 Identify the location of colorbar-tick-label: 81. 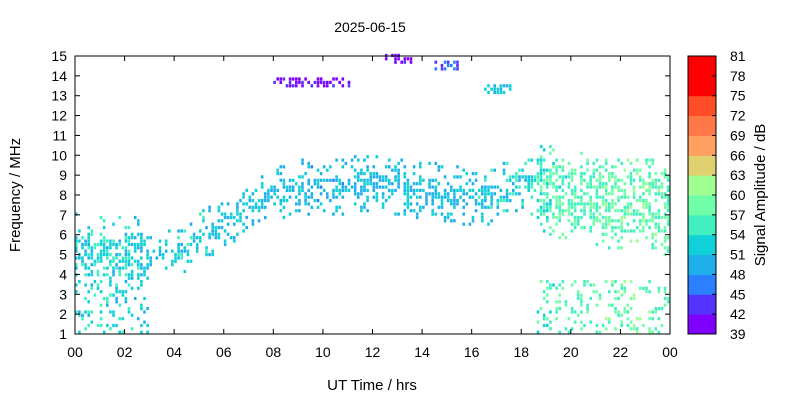
(738, 56).